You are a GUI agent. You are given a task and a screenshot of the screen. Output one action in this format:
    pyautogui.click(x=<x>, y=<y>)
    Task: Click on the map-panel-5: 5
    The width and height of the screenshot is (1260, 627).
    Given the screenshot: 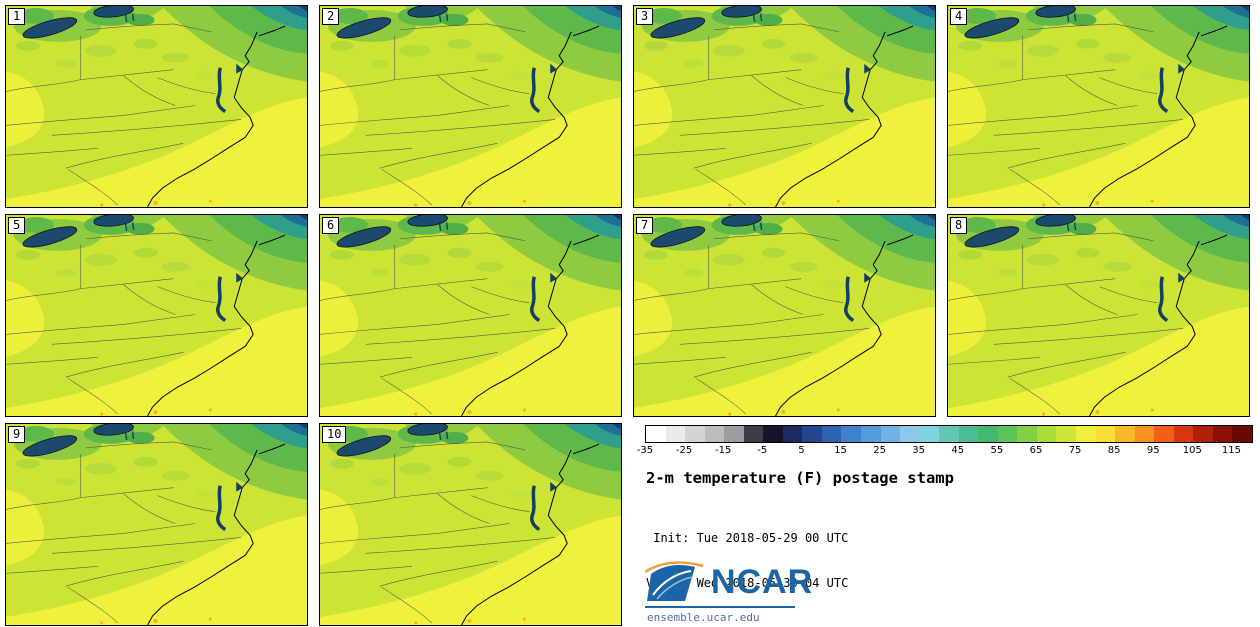 What is the action you would take?
    pyautogui.click(x=156, y=315)
    